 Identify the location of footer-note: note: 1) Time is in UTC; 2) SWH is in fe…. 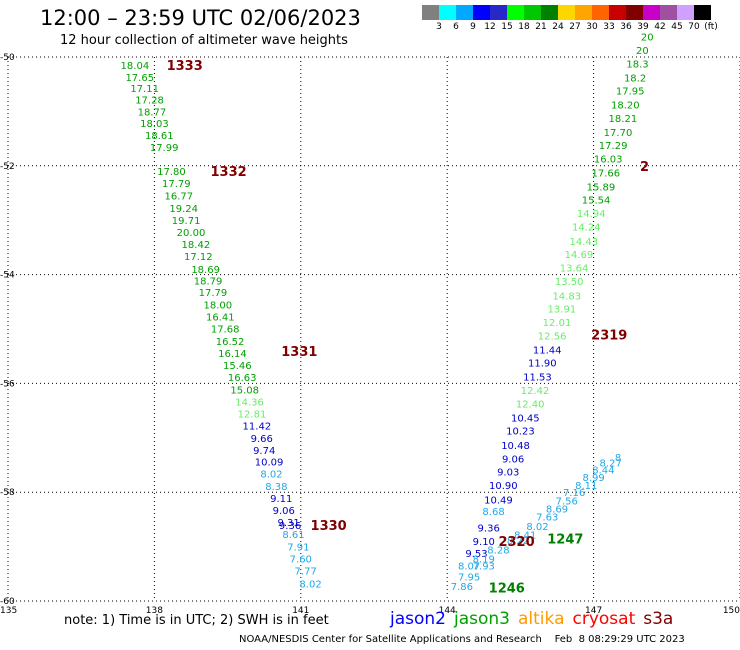
(196, 620).